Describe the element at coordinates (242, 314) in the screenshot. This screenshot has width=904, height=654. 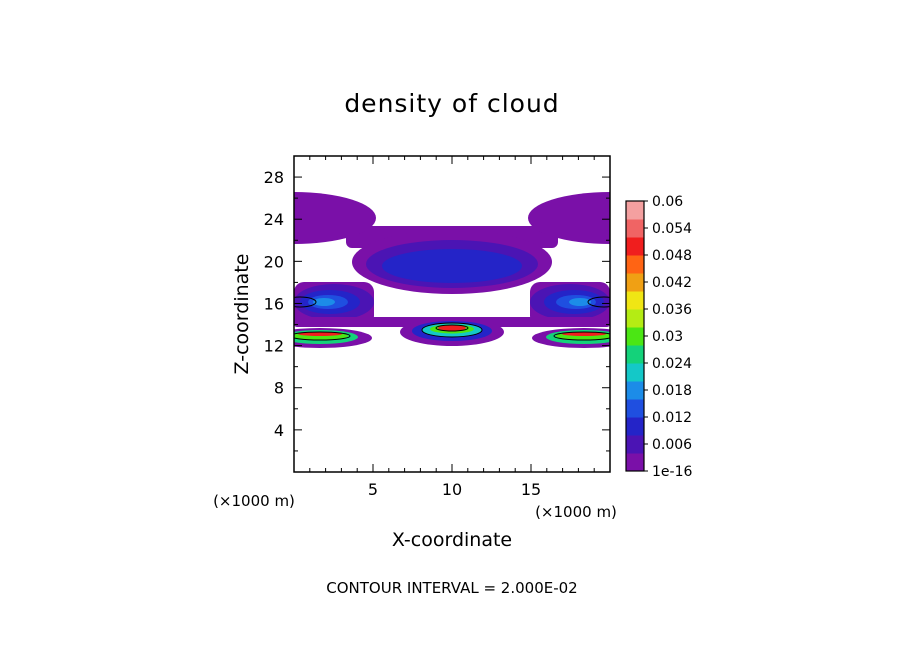
I see `y-axis-label: Z-coordinate` at that location.